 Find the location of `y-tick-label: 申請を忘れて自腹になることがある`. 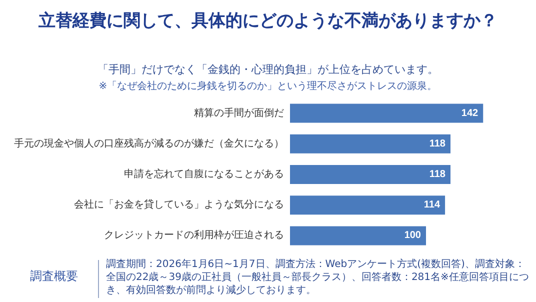

y-tick-label: 申請を忘れて自腹になることがある is located at coordinates (204, 174).